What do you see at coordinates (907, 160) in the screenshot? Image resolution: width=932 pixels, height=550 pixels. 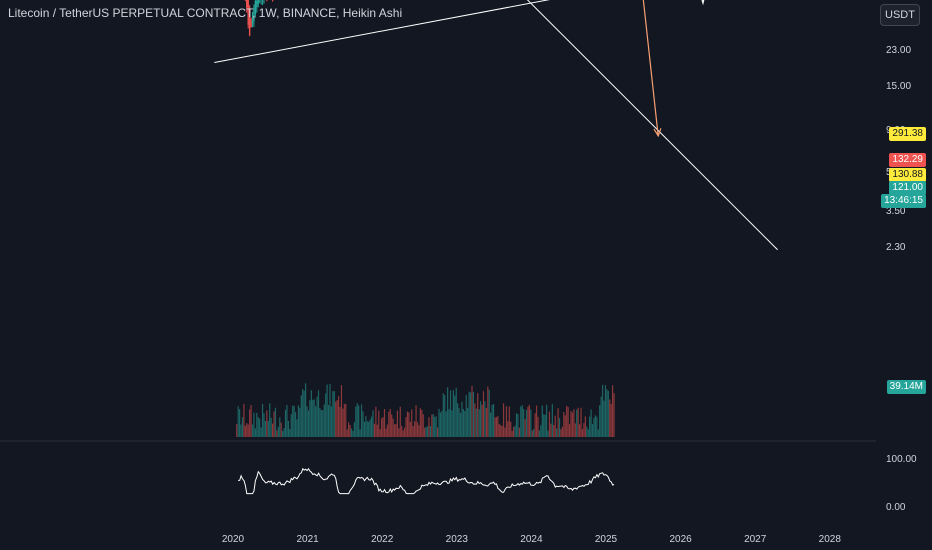 I see `bear-price-badge: 132.29` at bounding box center [907, 160].